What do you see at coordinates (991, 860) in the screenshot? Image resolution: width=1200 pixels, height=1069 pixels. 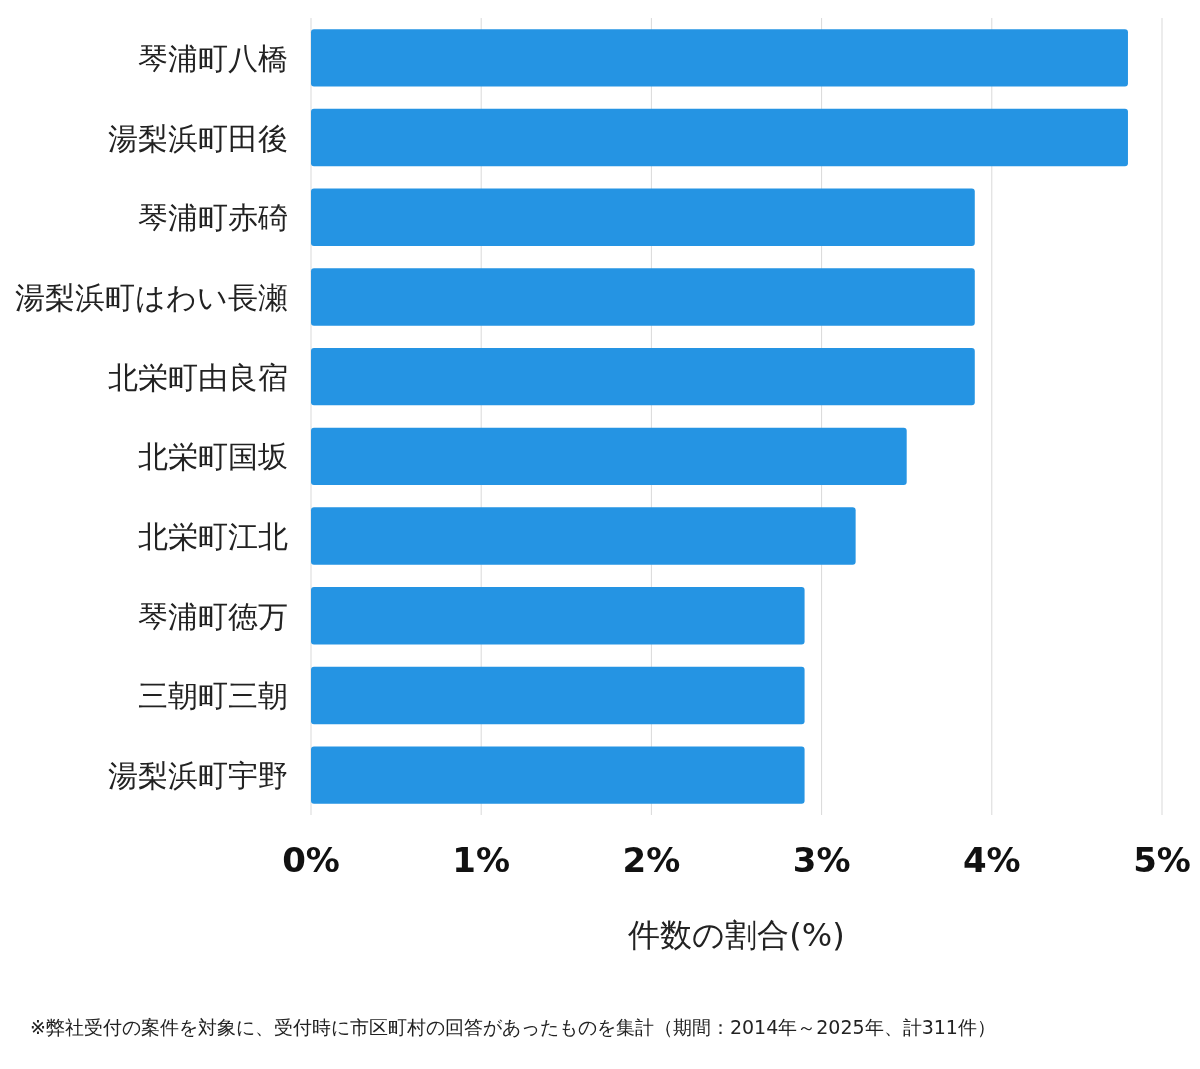 I see `x-tick-label: 4%` at bounding box center [991, 860].